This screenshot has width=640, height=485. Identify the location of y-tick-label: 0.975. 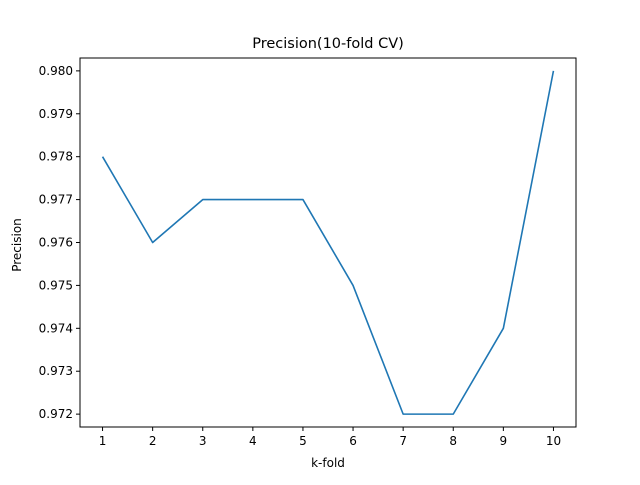
(56, 285).